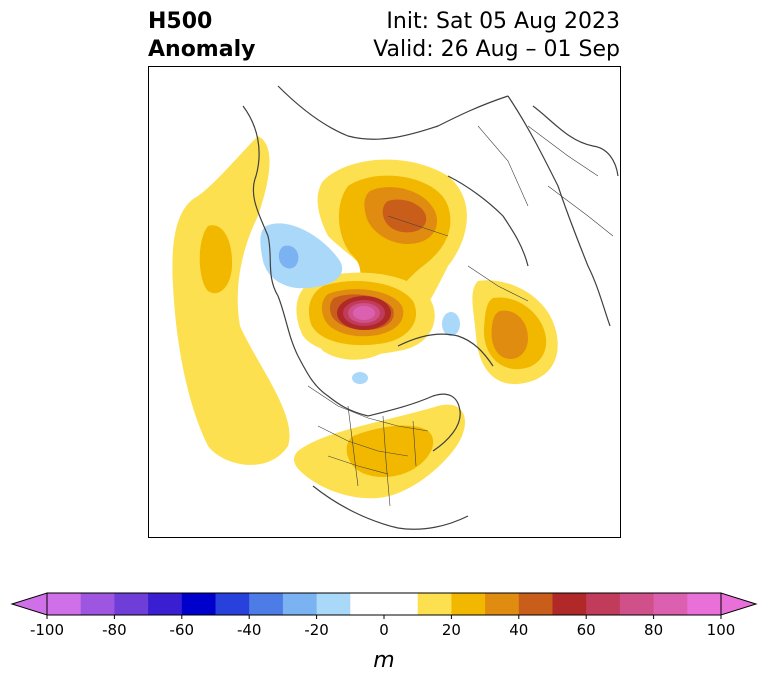 Image resolution: width=768 pixels, height=684 pixels. Describe the element at coordinates (316, 630) in the screenshot. I see `colorbar-tick-label: -20` at that location.